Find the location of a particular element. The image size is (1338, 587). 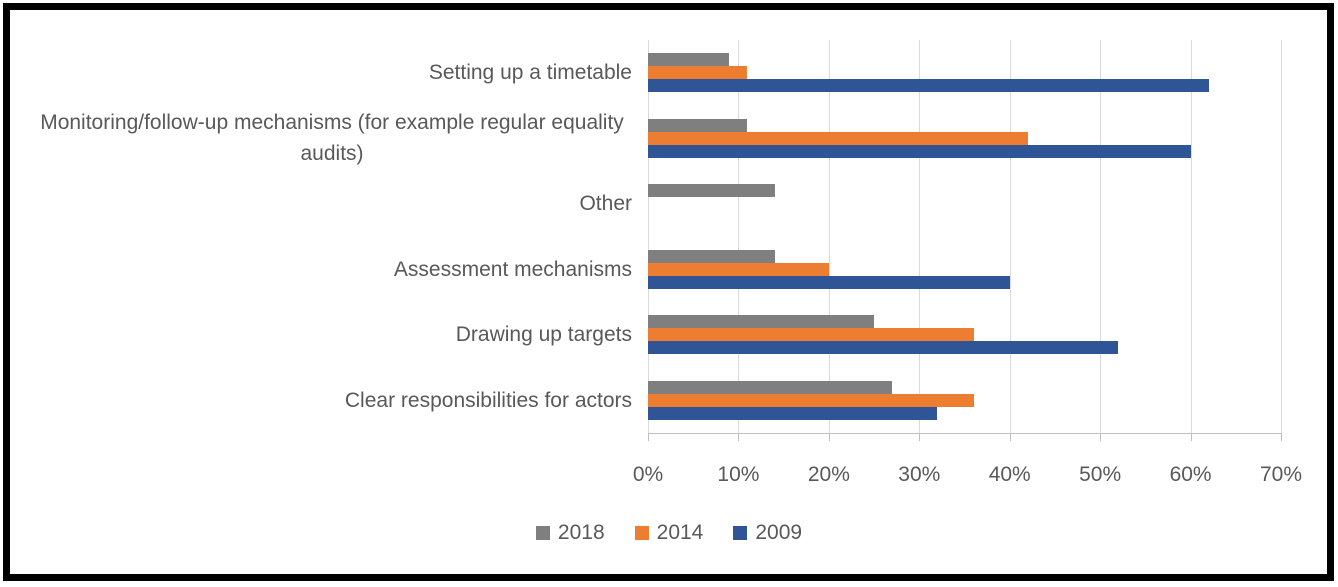

category-label-text: Drawing up targets is located at coordinates (543, 335).